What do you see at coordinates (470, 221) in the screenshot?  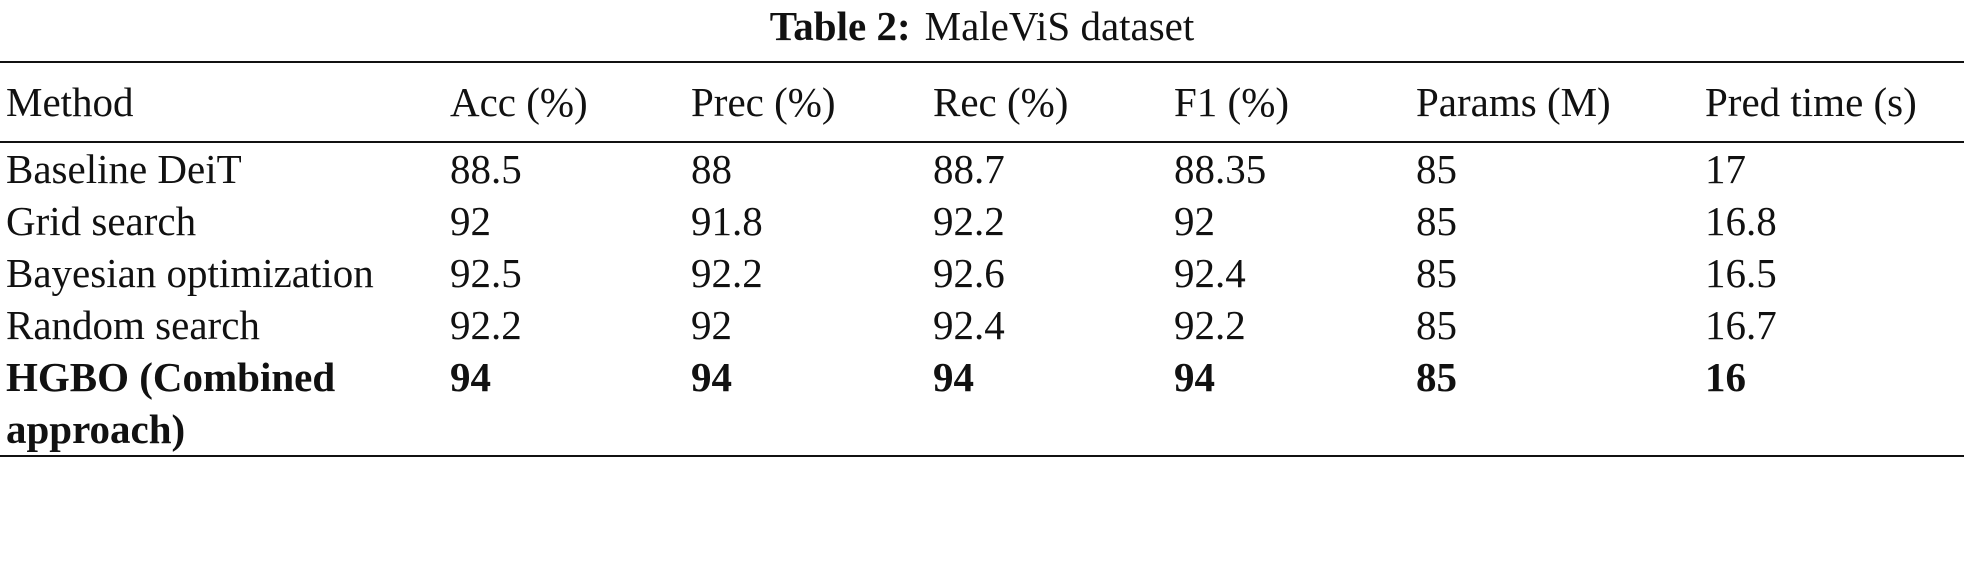 I see `cell-acc: 92` at bounding box center [470, 221].